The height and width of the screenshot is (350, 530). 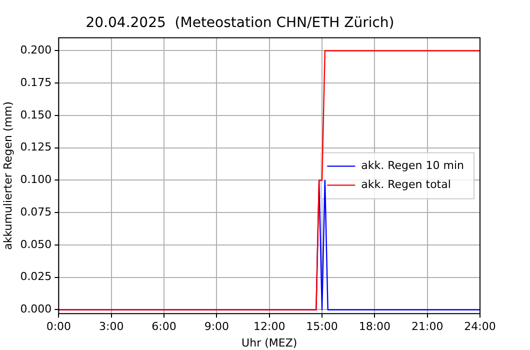 I want to click on y-tick-label: 0.100, so click(x=36, y=179).